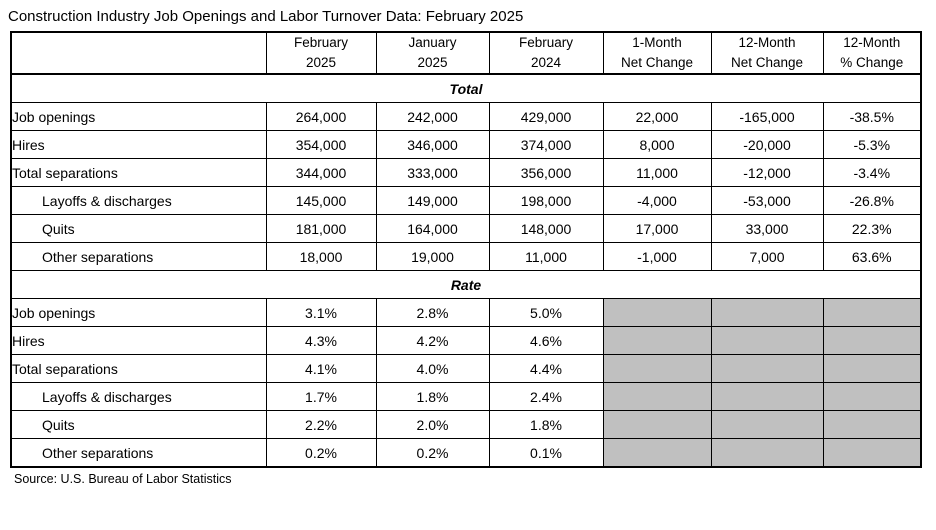 Image resolution: width=936 pixels, height=530 pixels. Describe the element at coordinates (321, 340) in the screenshot. I see `cell-value: 4.3%` at that location.